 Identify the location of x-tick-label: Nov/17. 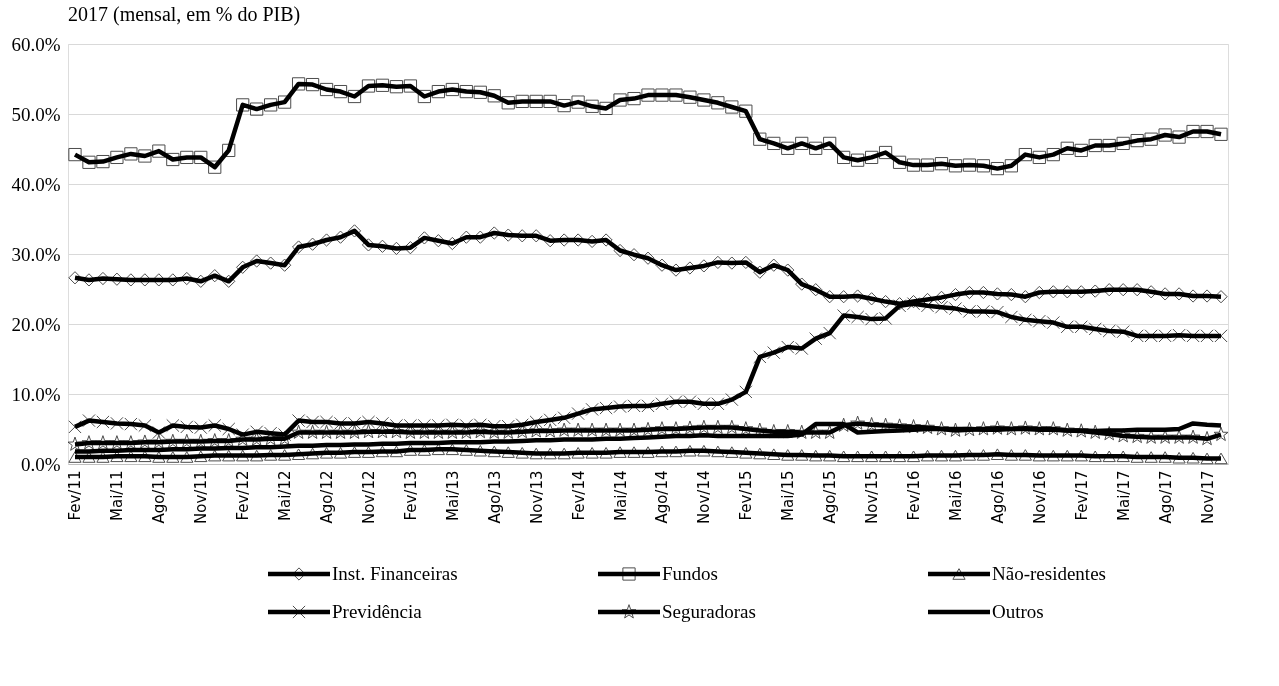
(1207, 497).